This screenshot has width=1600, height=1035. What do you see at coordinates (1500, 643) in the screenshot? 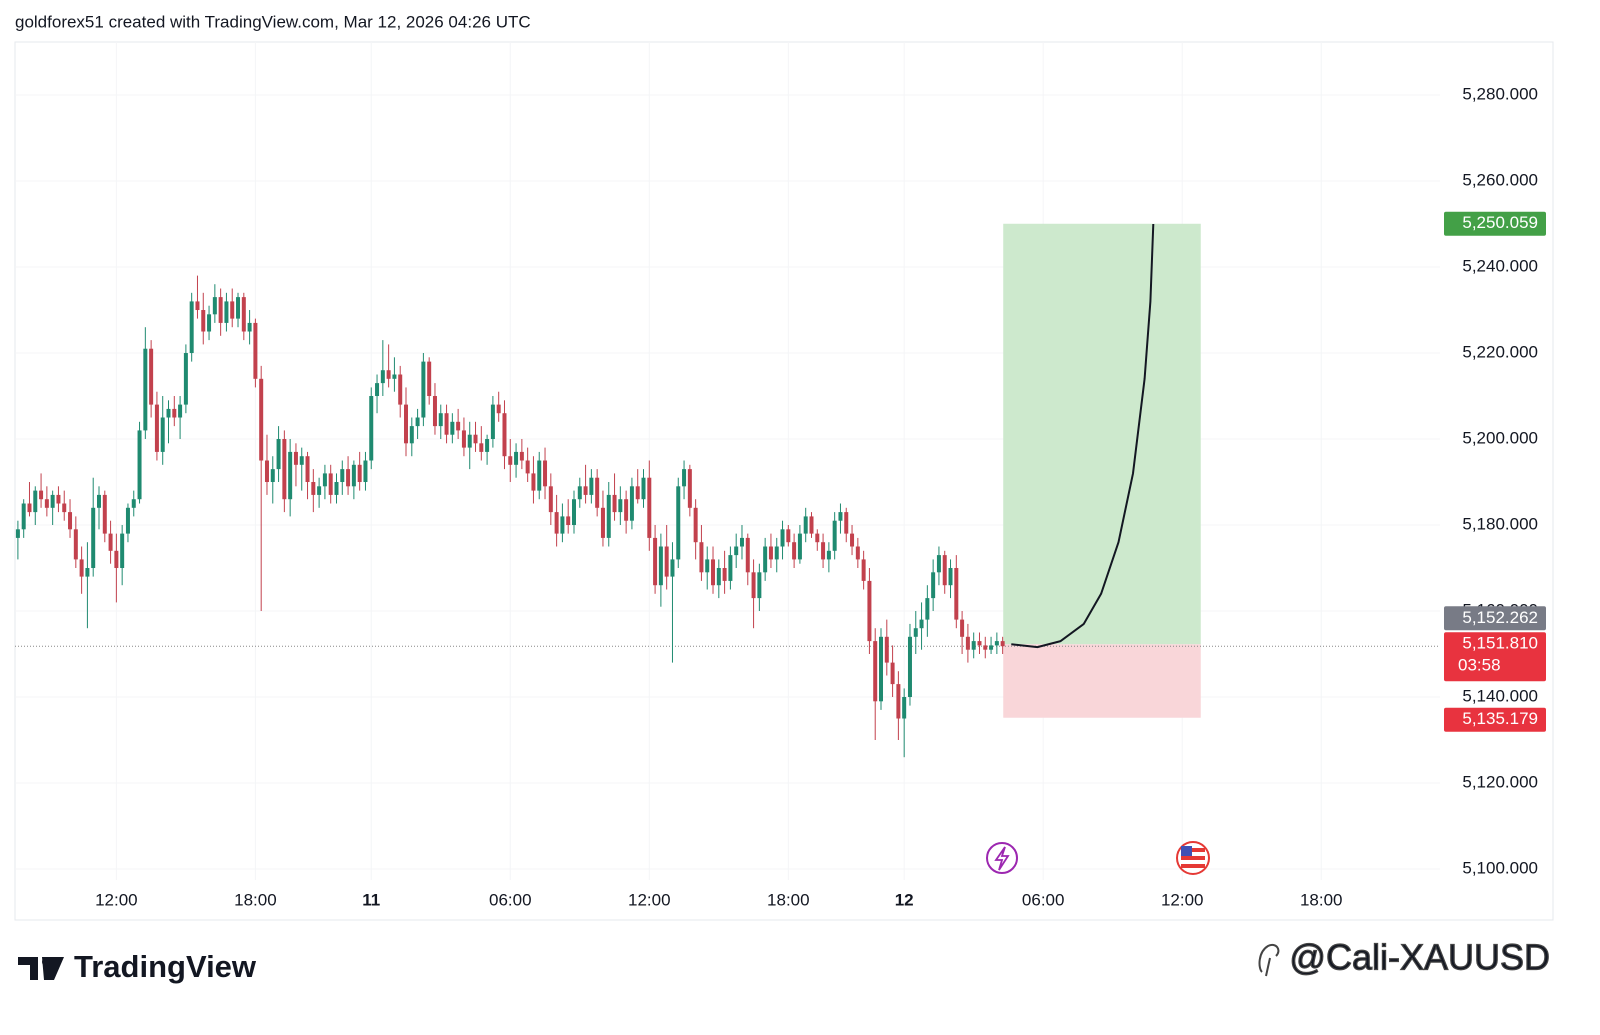
I see `last-price-tag-label: 5,151.810` at bounding box center [1500, 643].